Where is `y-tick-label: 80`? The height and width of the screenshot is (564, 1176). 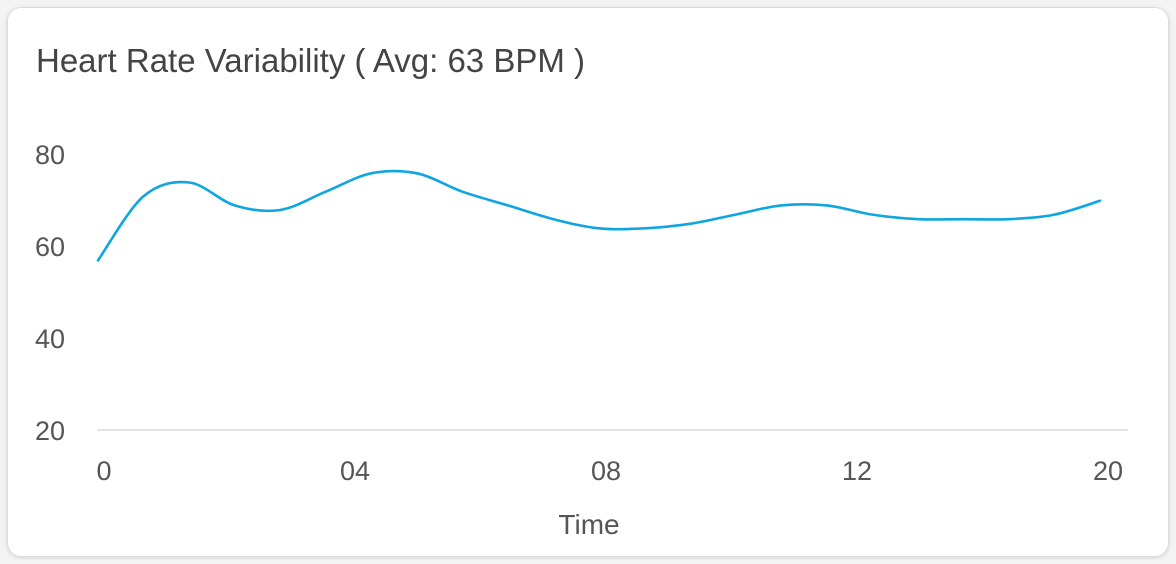 y-tick-label: 80 is located at coordinates (50, 155).